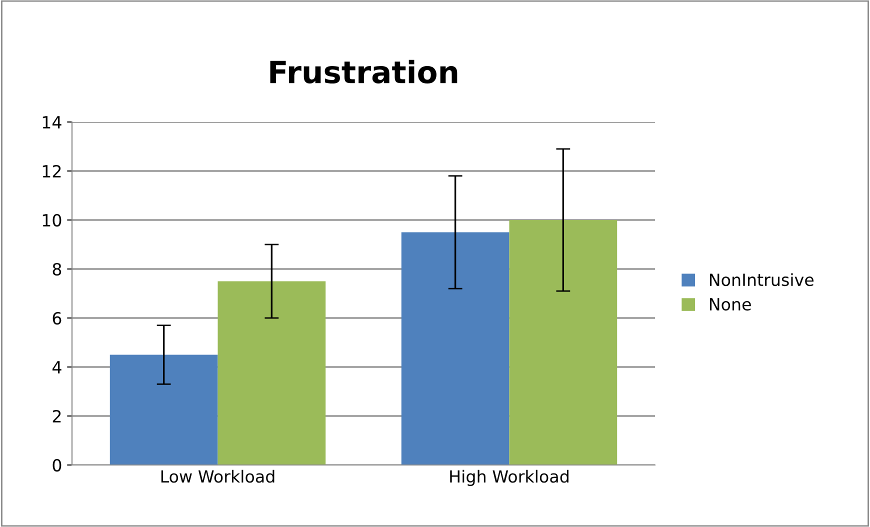 Image resolution: width=870 pixels, height=527 pixels. Describe the element at coordinates (730, 304) in the screenshot. I see `legend-label: None` at that location.